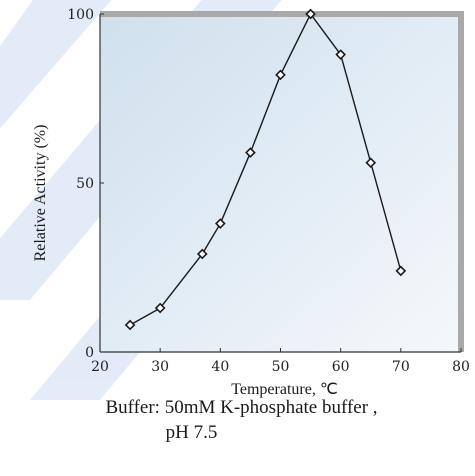  Describe the element at coordinates (191, 432) in the screenshot. I see `chart-caption-line-2: pH 7.5` at that location.